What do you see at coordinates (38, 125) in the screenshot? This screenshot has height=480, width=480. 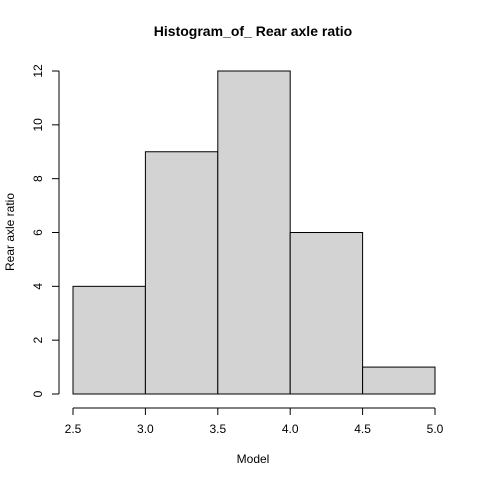 I see `y-tick-label: 10` at bounding box center [38, 125].